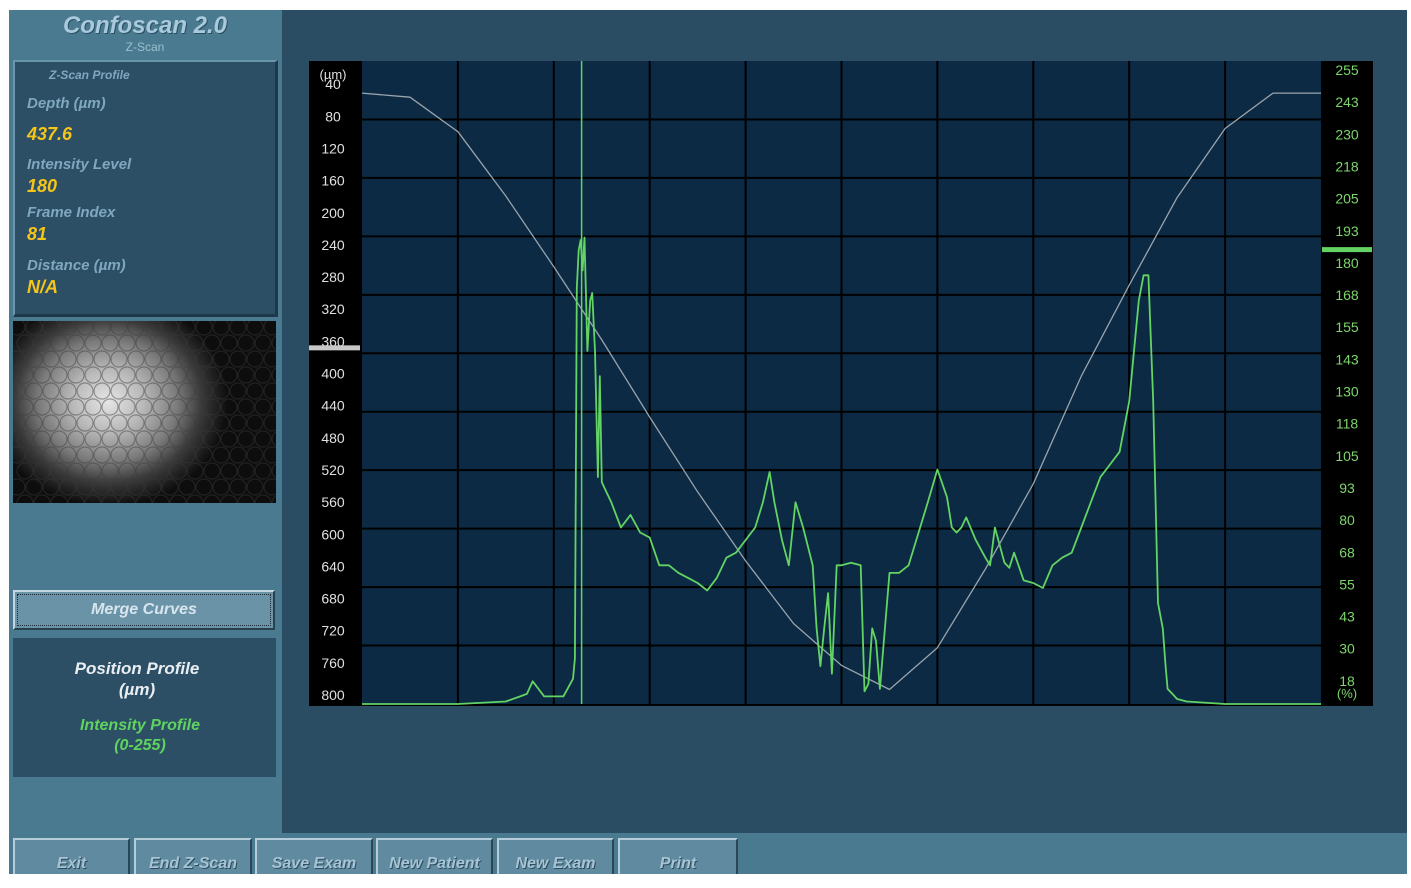 The image size is (1411, 888). I want to click on distance-value: N/A, so click(42, 287).